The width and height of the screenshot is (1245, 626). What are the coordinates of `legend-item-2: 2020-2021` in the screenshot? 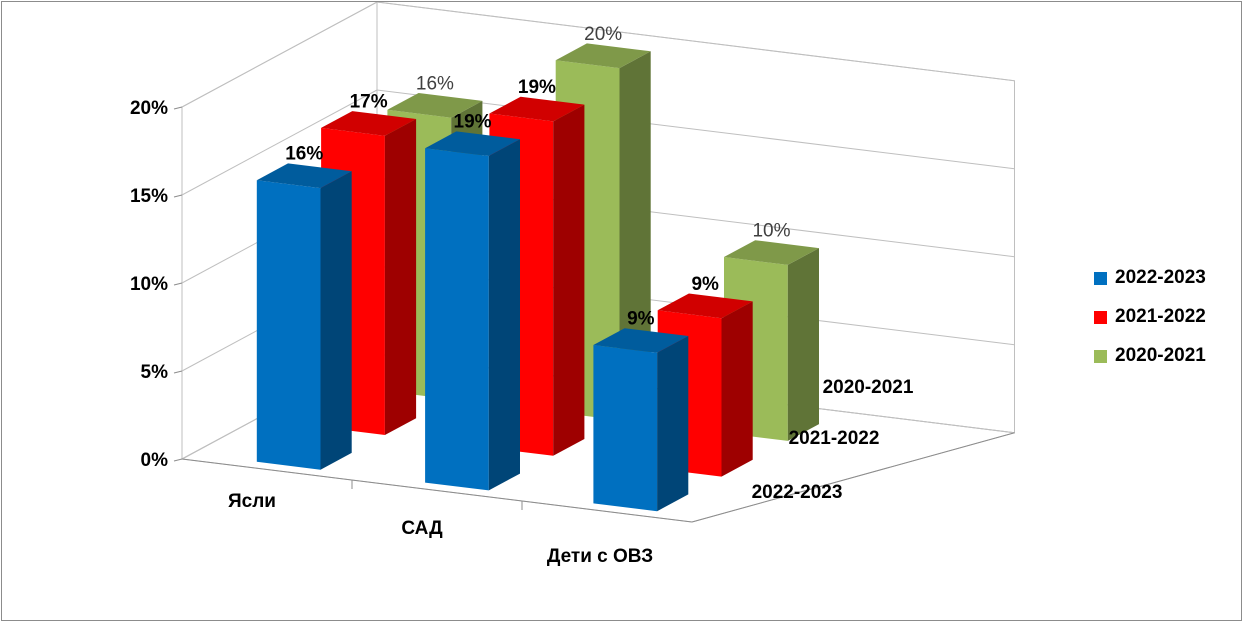 It's located at (1150, 356).